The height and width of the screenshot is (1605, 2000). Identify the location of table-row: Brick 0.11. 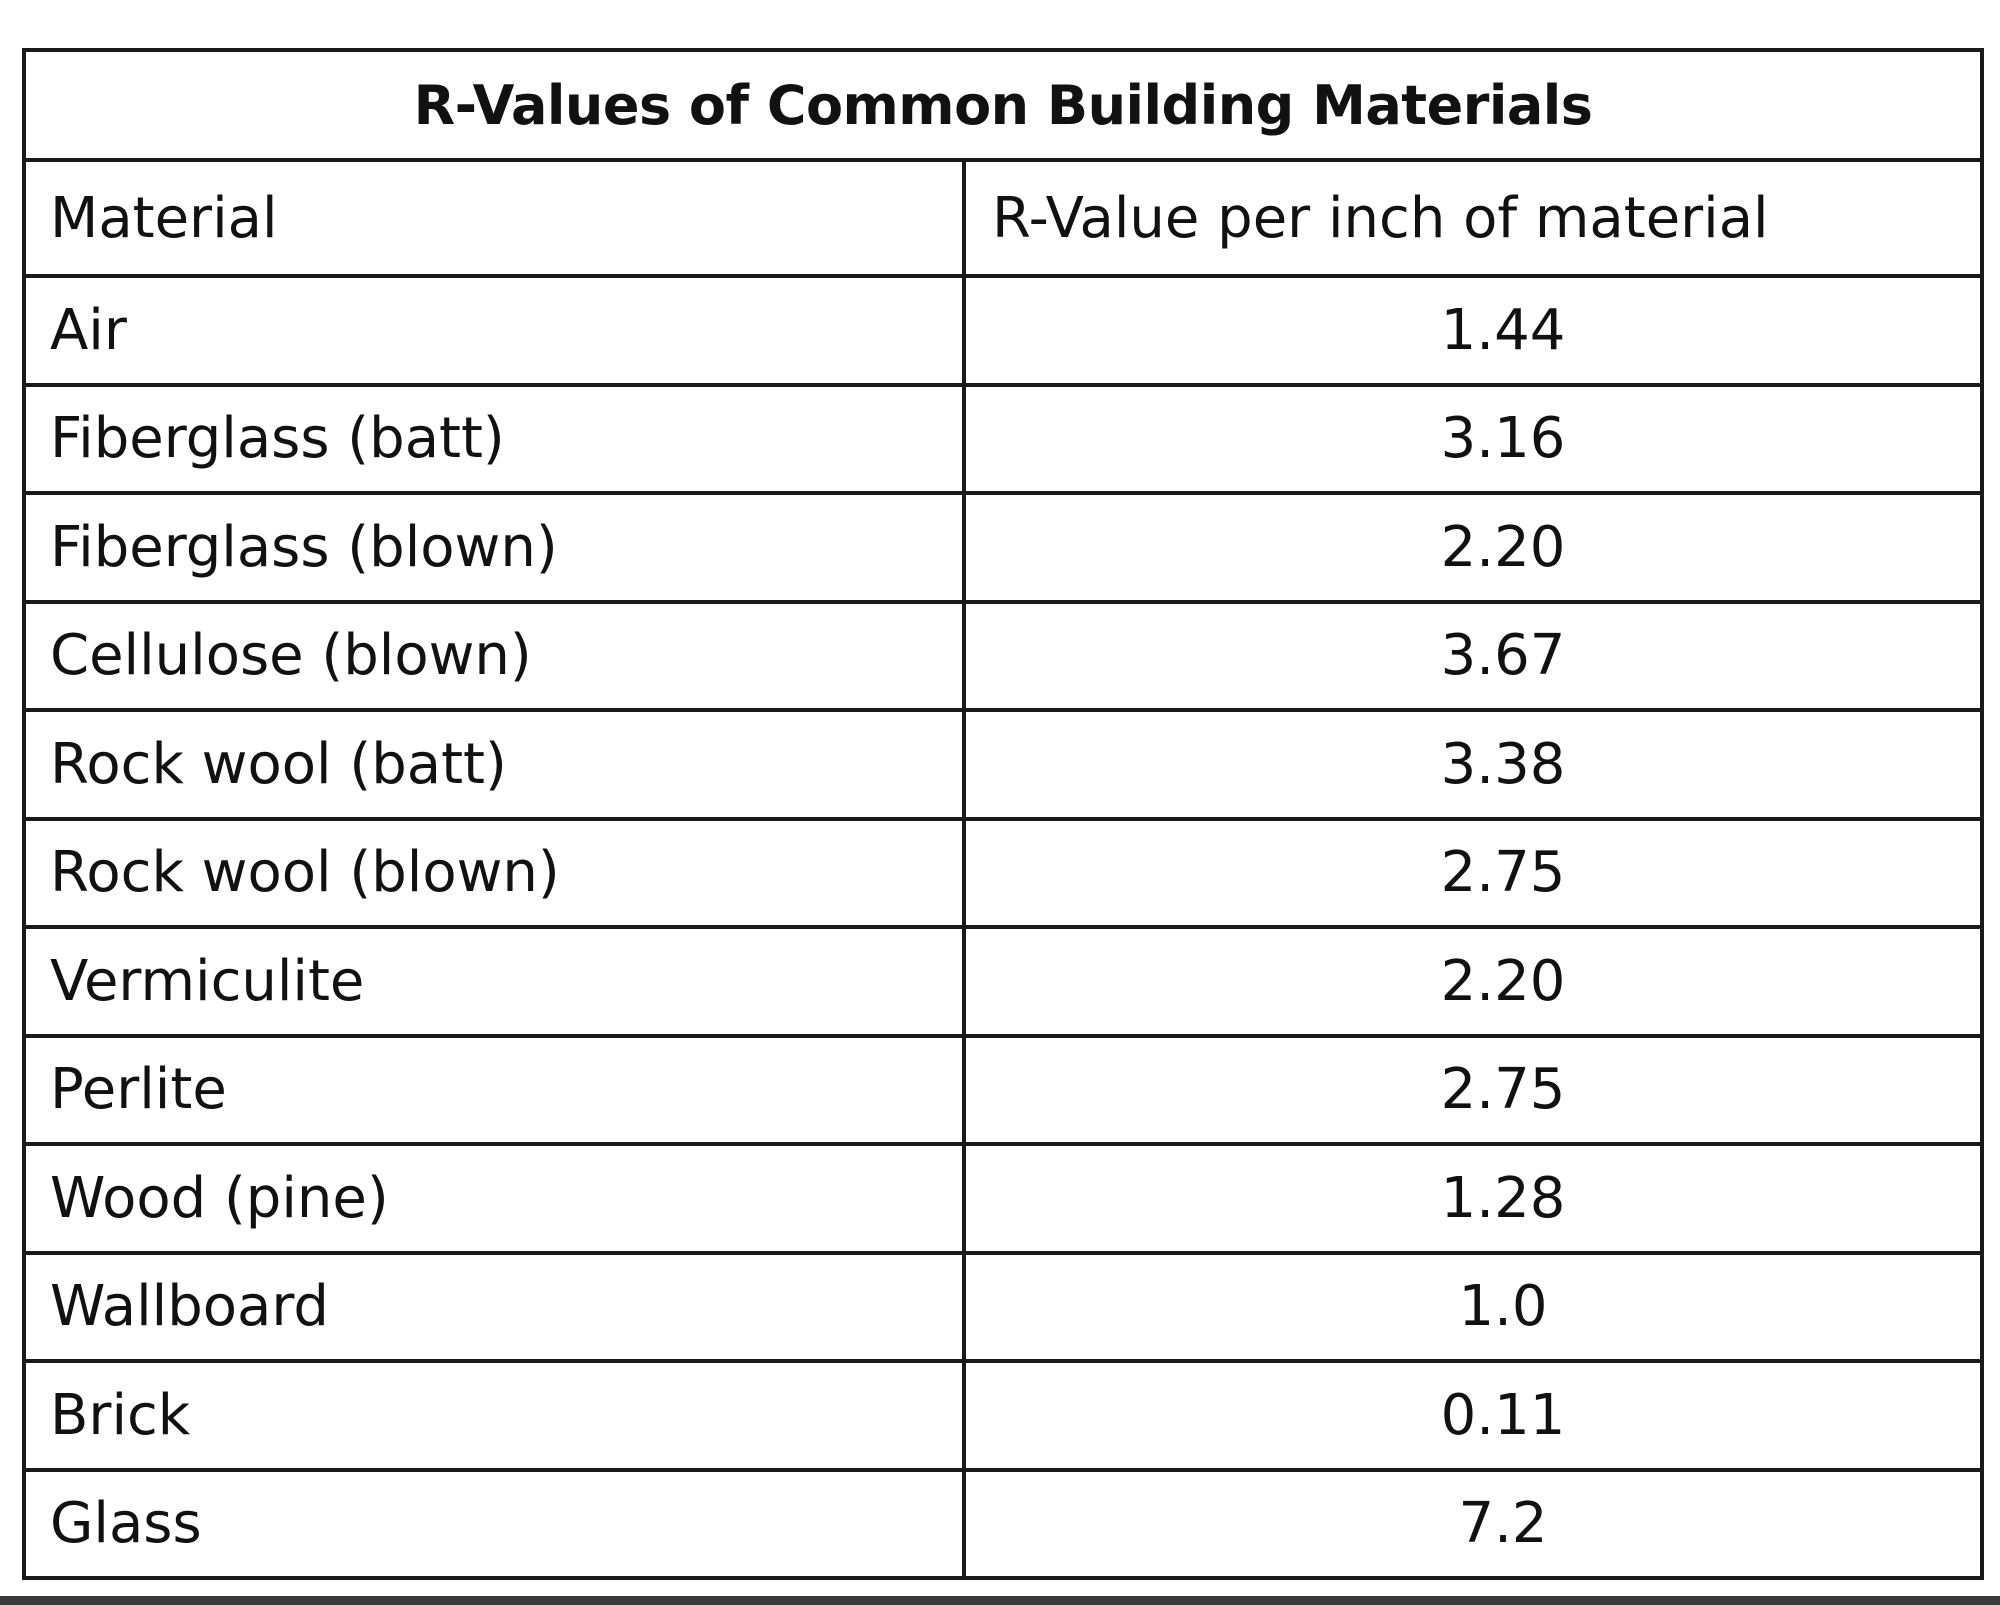
(1003, 1415).